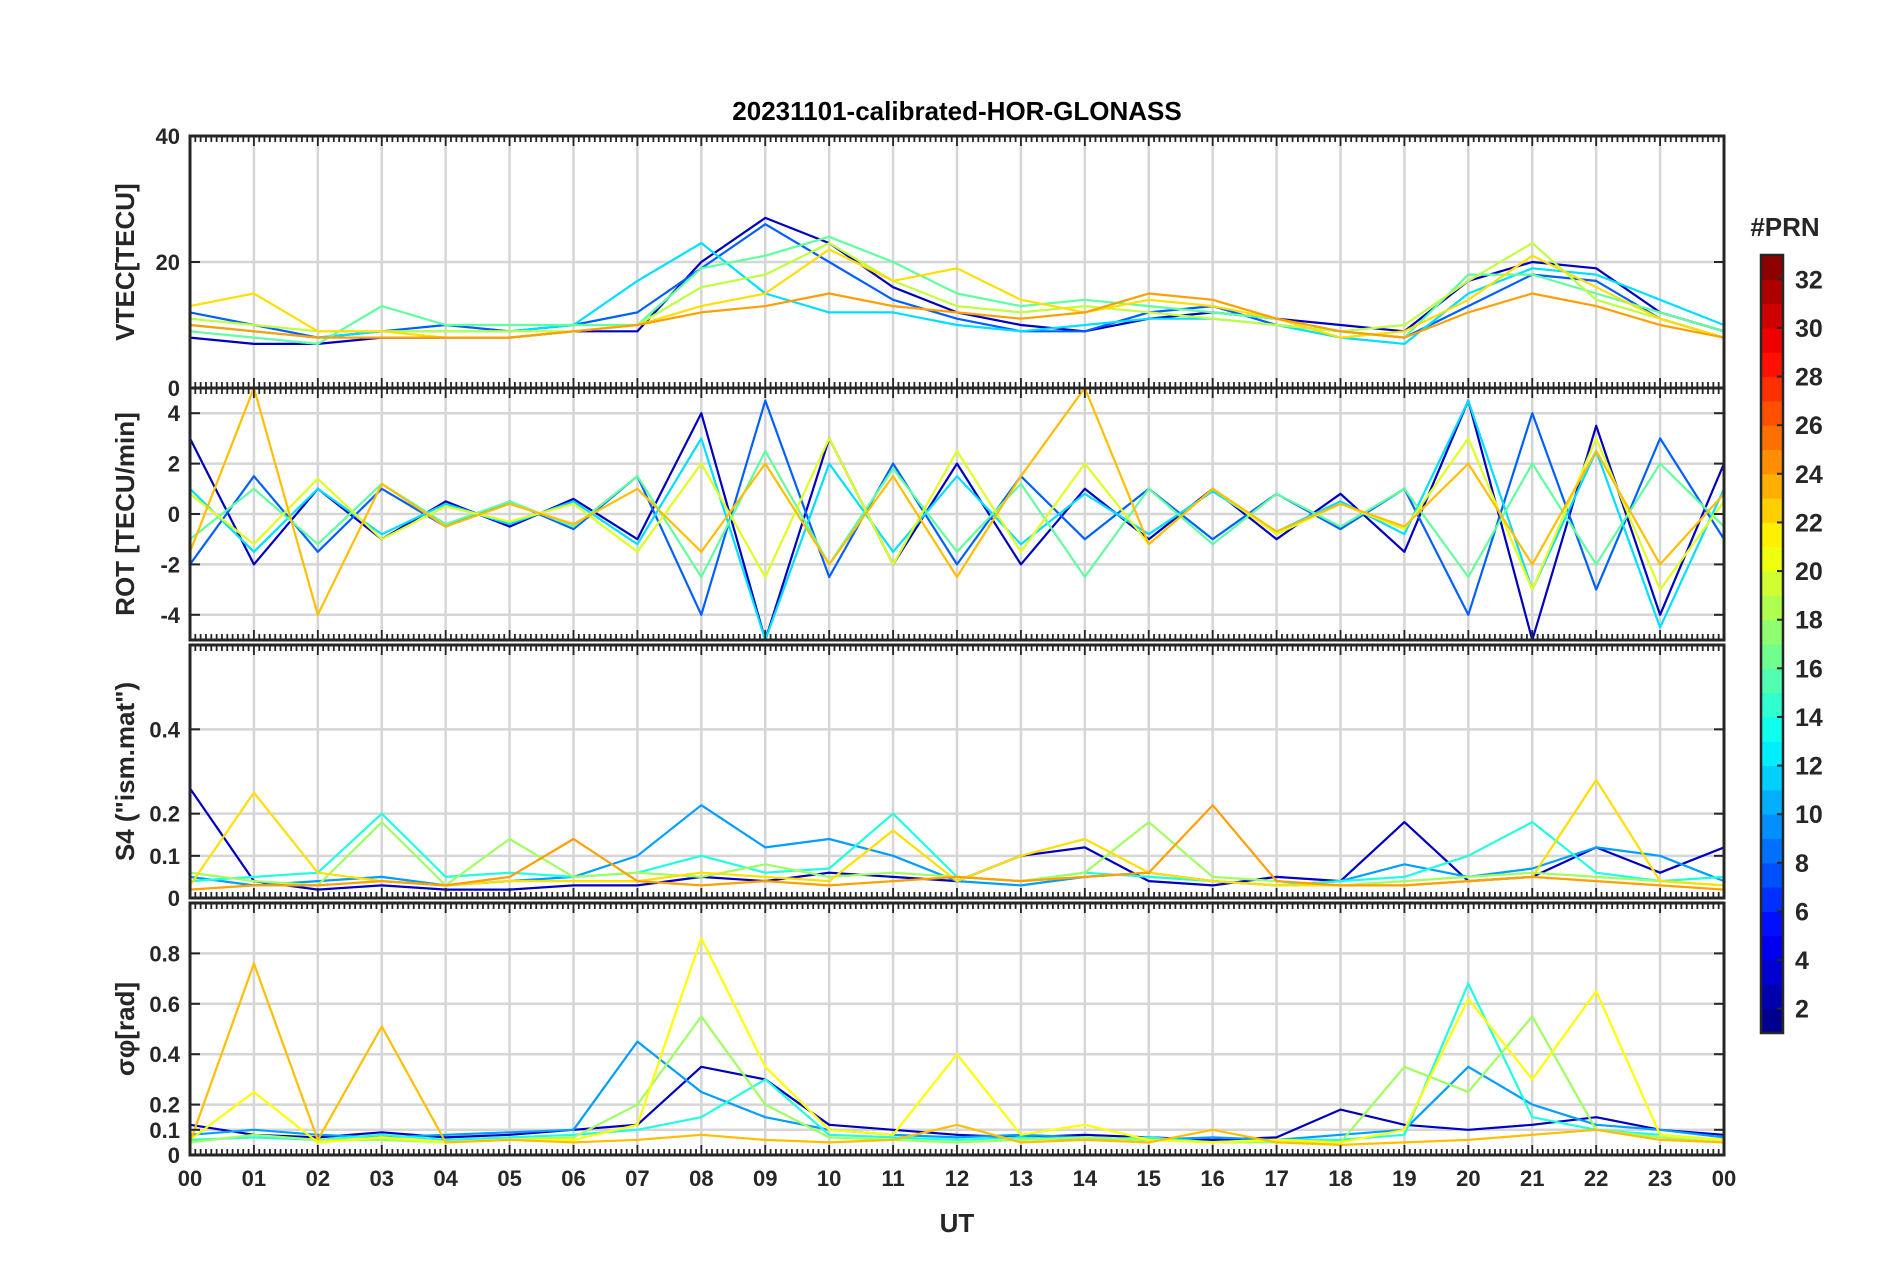 The height and width of the screenshot is (1272, 1902). I want to click on y-tick-label: 2, so click(174, 464).